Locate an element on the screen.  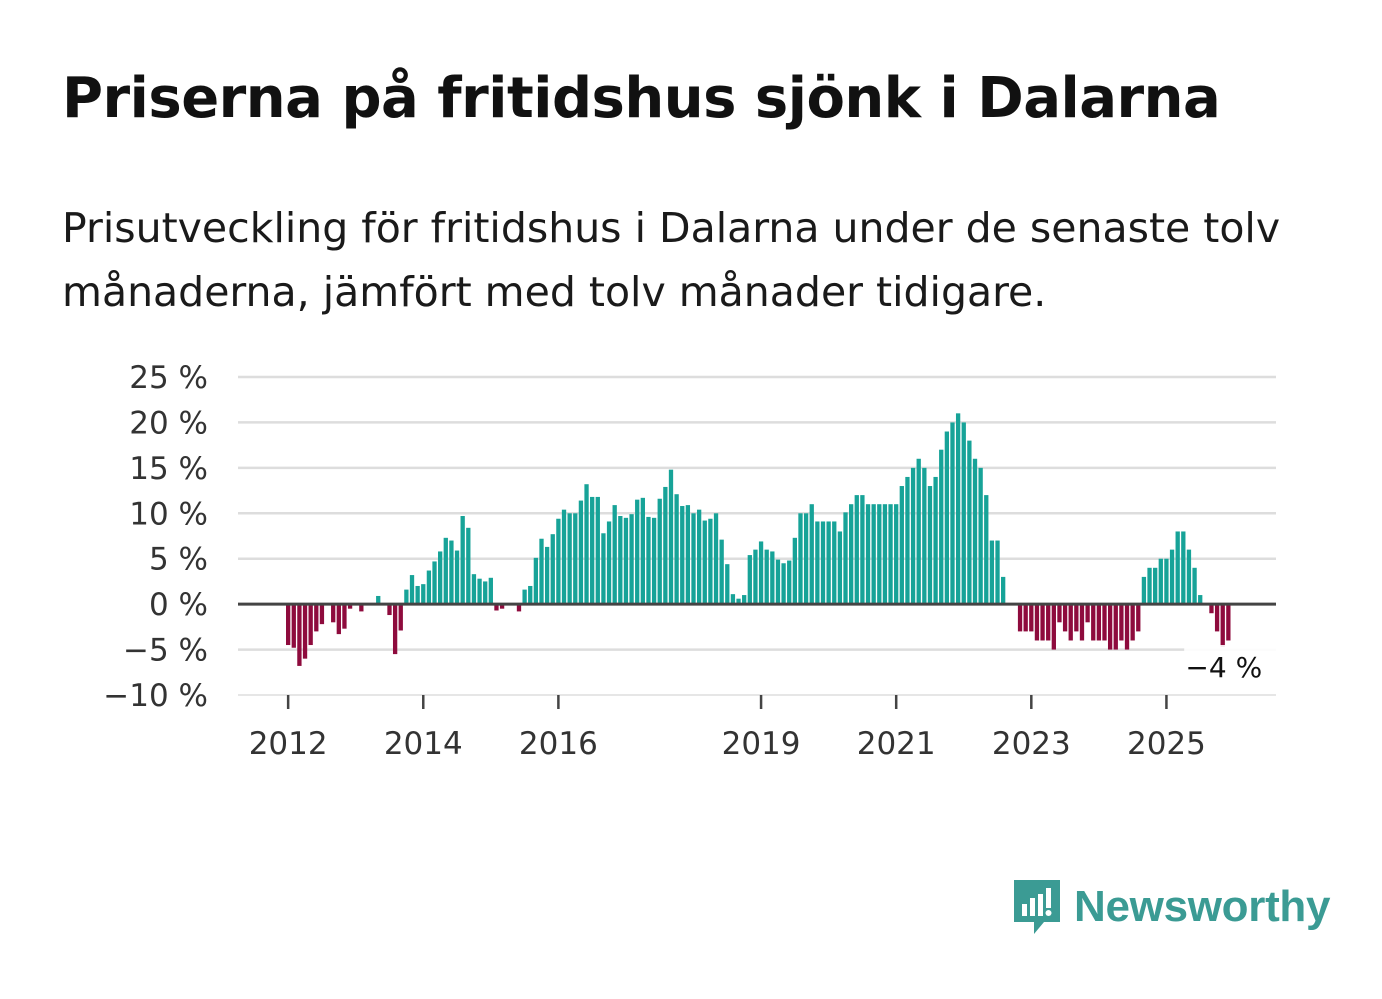
x-tick-label: 2016 is located at coordinates (558, 744).